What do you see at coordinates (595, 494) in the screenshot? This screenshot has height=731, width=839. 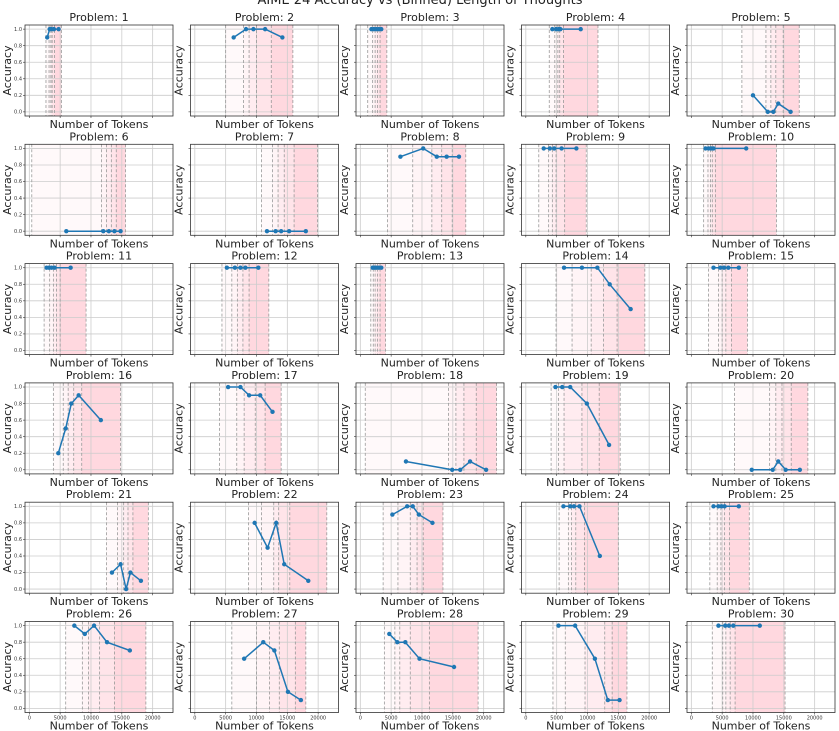 I see `subplot-title: Problem: 24` at bounding box center [595, 494].